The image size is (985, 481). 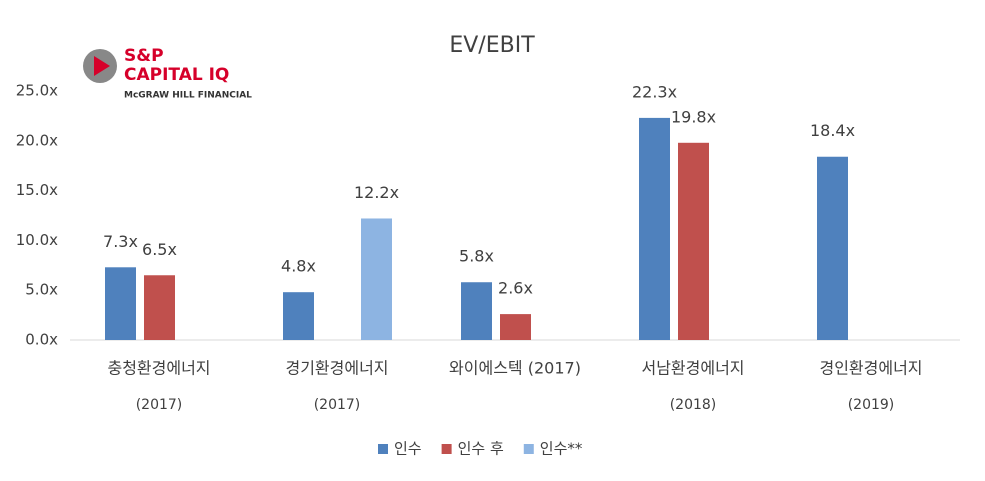 I want to click on data-label: 7.3x, so click(x=120, y=241).